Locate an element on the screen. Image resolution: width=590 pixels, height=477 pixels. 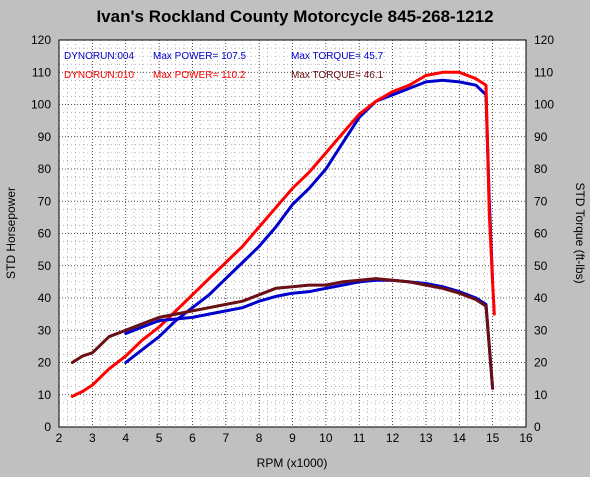
x-tick-label: 16 is located at coordinates (526, 438).